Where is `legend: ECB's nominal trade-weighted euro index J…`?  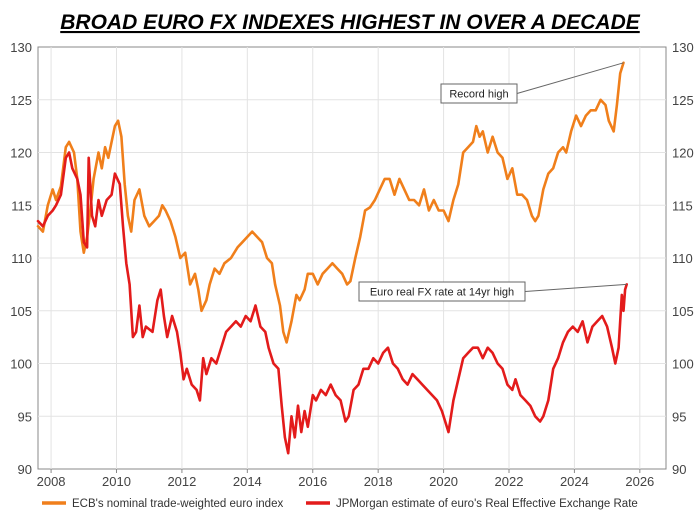
legend: ECB's nominal trade-weighted euro index J… is located at coordinates (340, 504).